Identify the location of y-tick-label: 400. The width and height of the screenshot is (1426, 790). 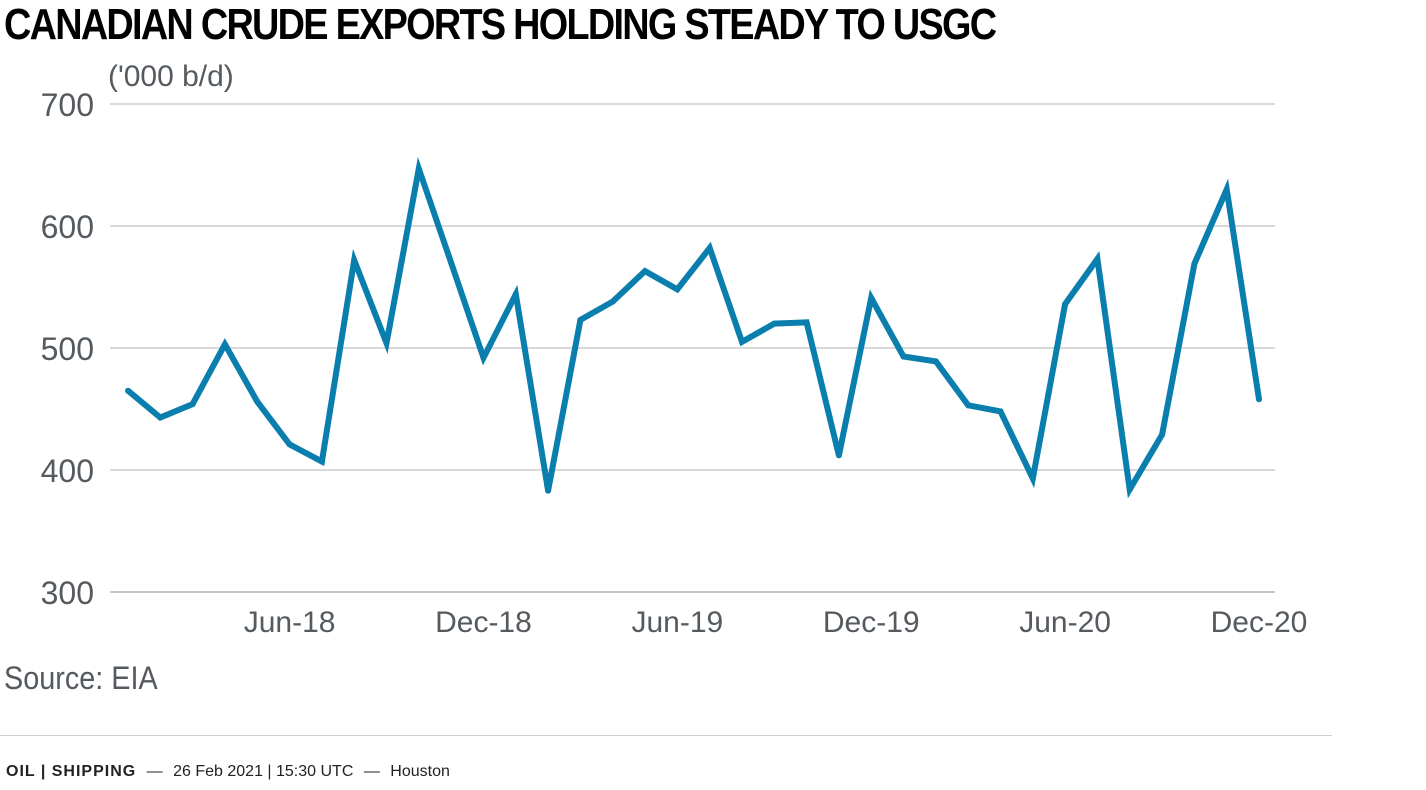
(67, 471).